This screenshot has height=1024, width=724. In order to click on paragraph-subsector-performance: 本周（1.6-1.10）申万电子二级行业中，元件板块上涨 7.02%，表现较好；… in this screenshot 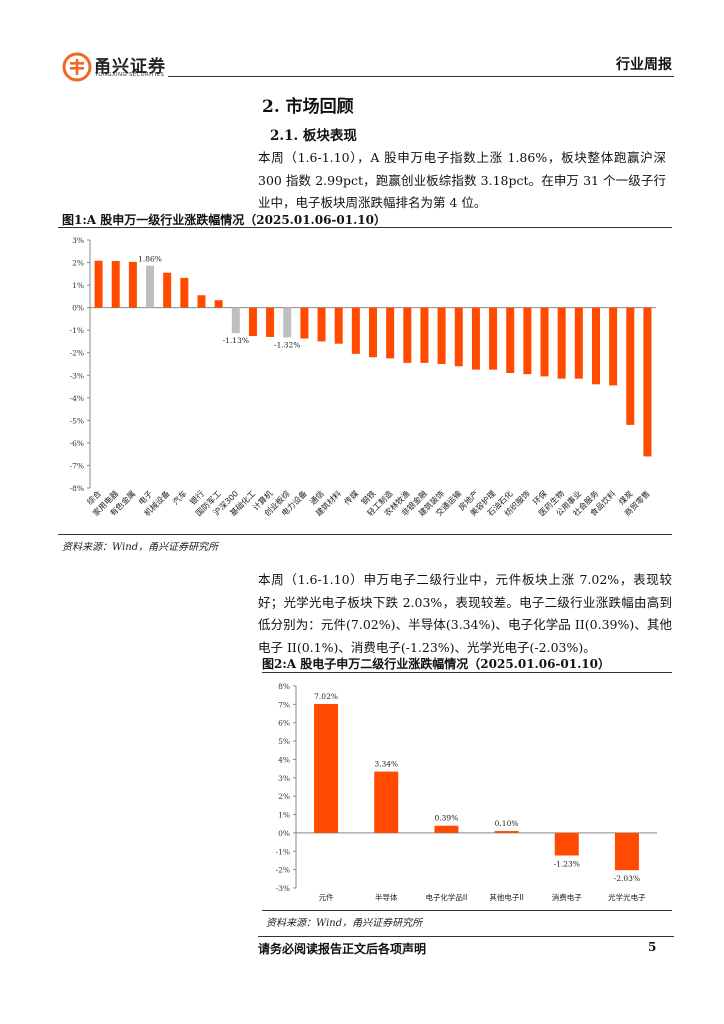, I will do `click(465, 613)`.